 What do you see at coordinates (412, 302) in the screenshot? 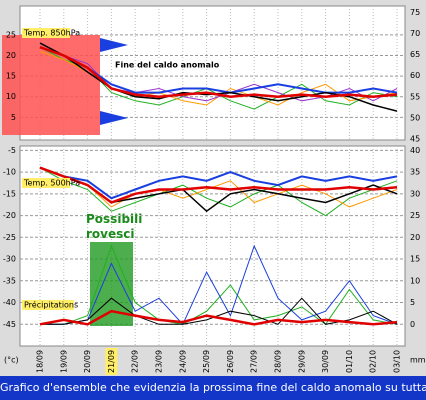
I see `y2-tick-label: 5` at bounding box center [412, 302].